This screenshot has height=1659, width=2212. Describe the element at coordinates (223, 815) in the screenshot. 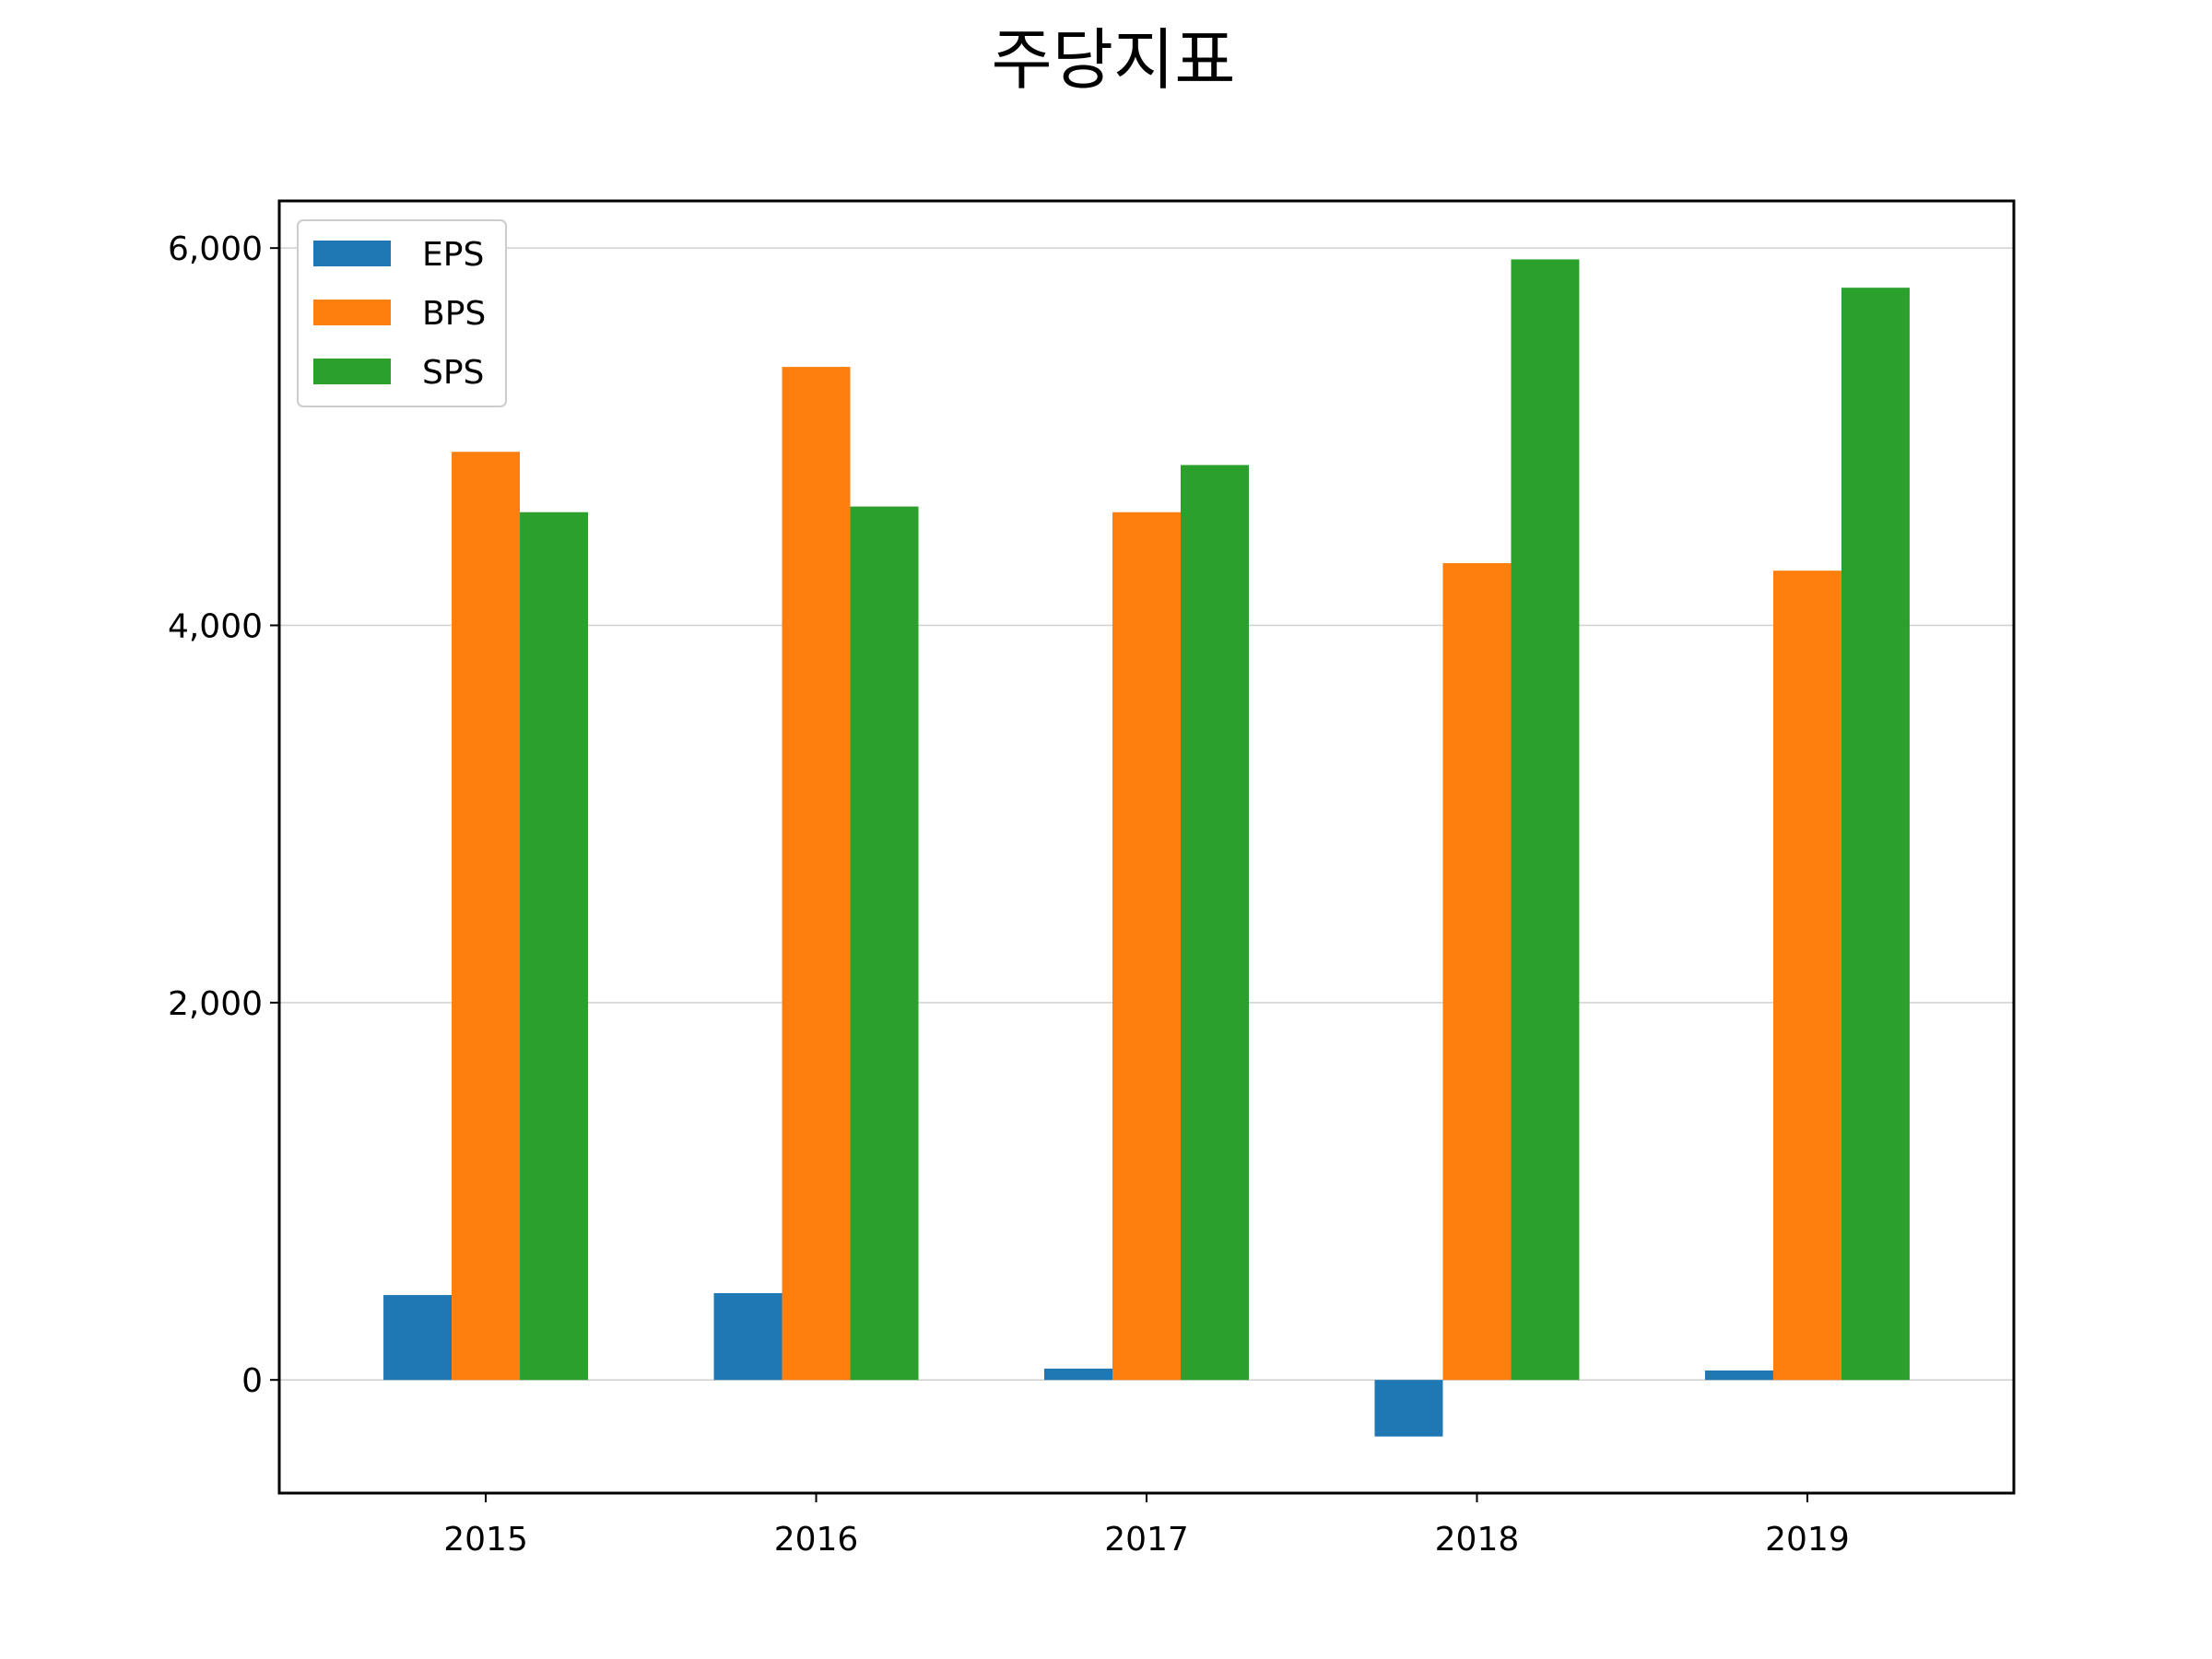

I see `y-axis: 0 2,000 4,000 6,000` at that location.